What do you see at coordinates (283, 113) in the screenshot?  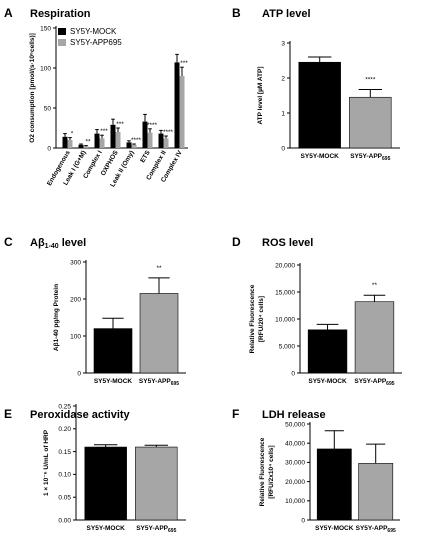 I see `y-tick-label: 1` at bounding box center [283, 113].